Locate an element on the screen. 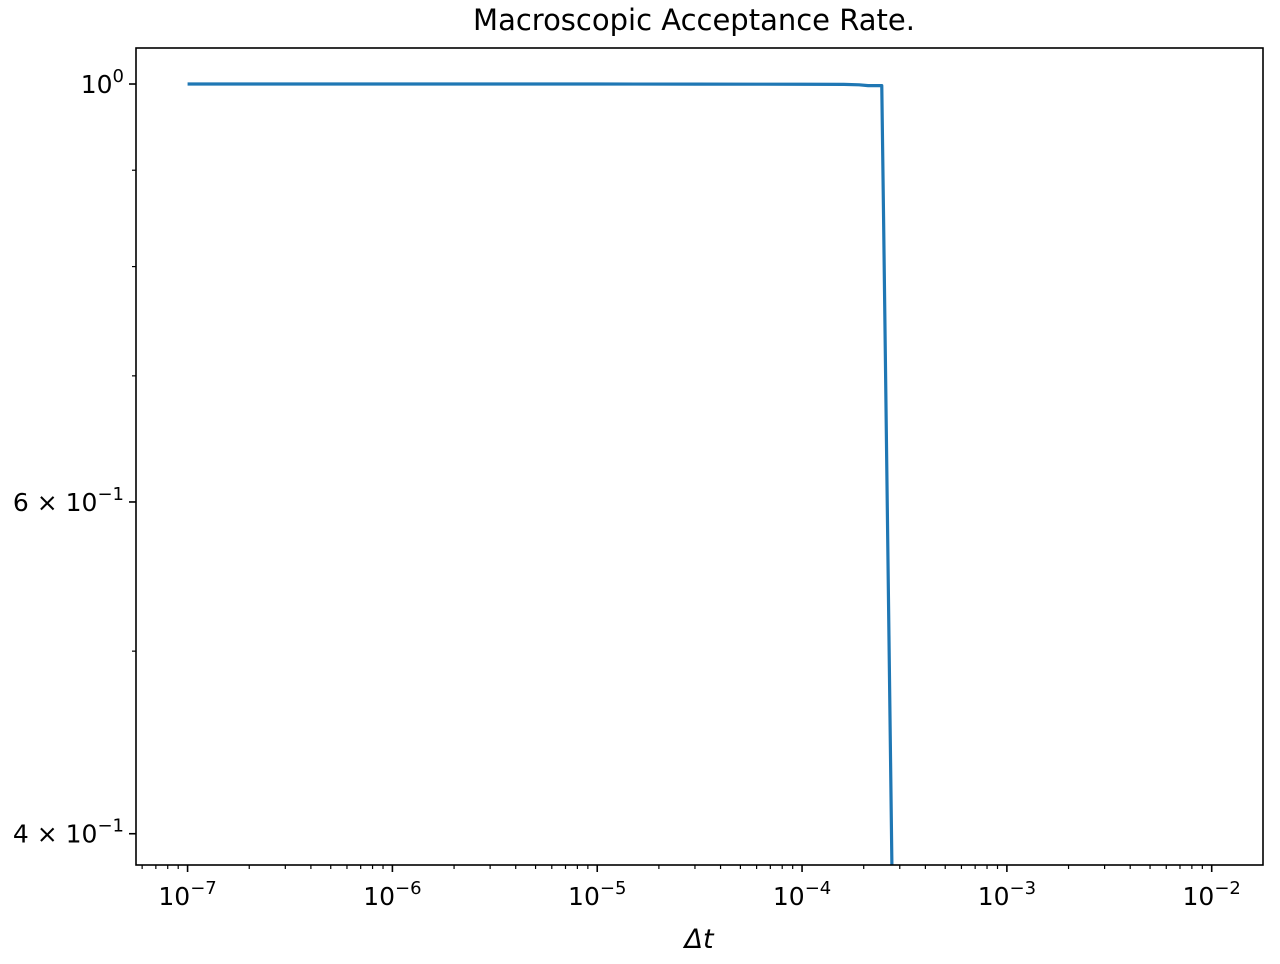 Image resolution: width=1280 pixels, height=964 pixels. x-tick-label: 10⁻⁵ is located at coordinates (597, 894).